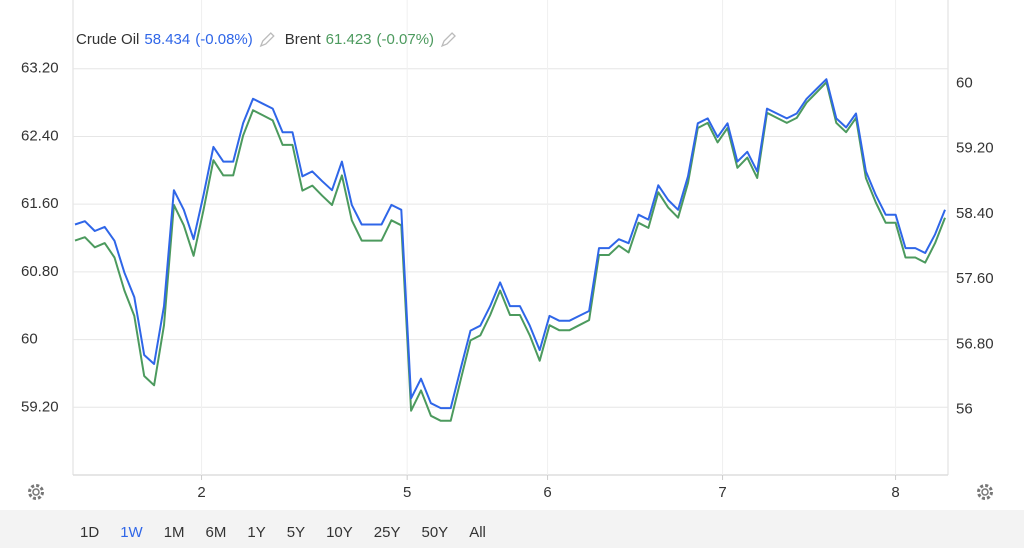  Describe the element at coordinates (174, 532) in the screenshot. I see `range-button: 1M` at that location.